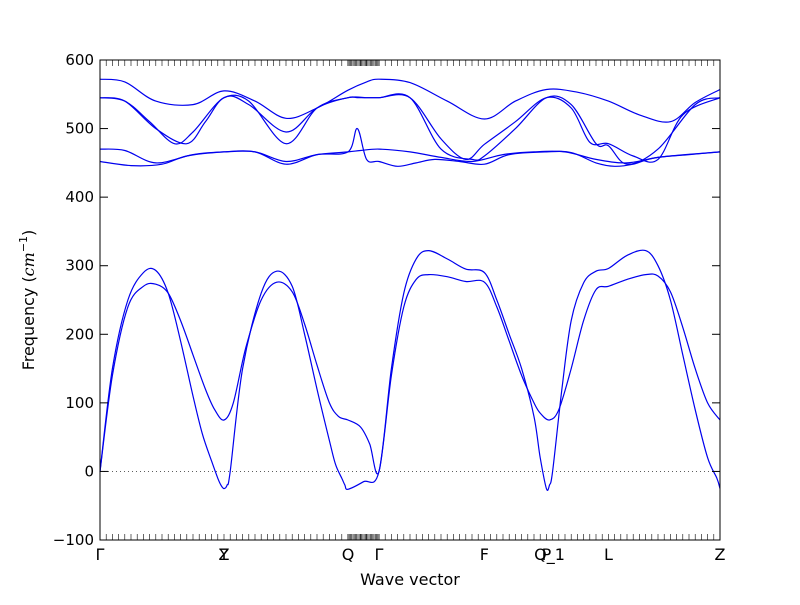 The height and width of the screenshot is (605, 800). I want to click on y-tick-label: 100, so click(79, 403).